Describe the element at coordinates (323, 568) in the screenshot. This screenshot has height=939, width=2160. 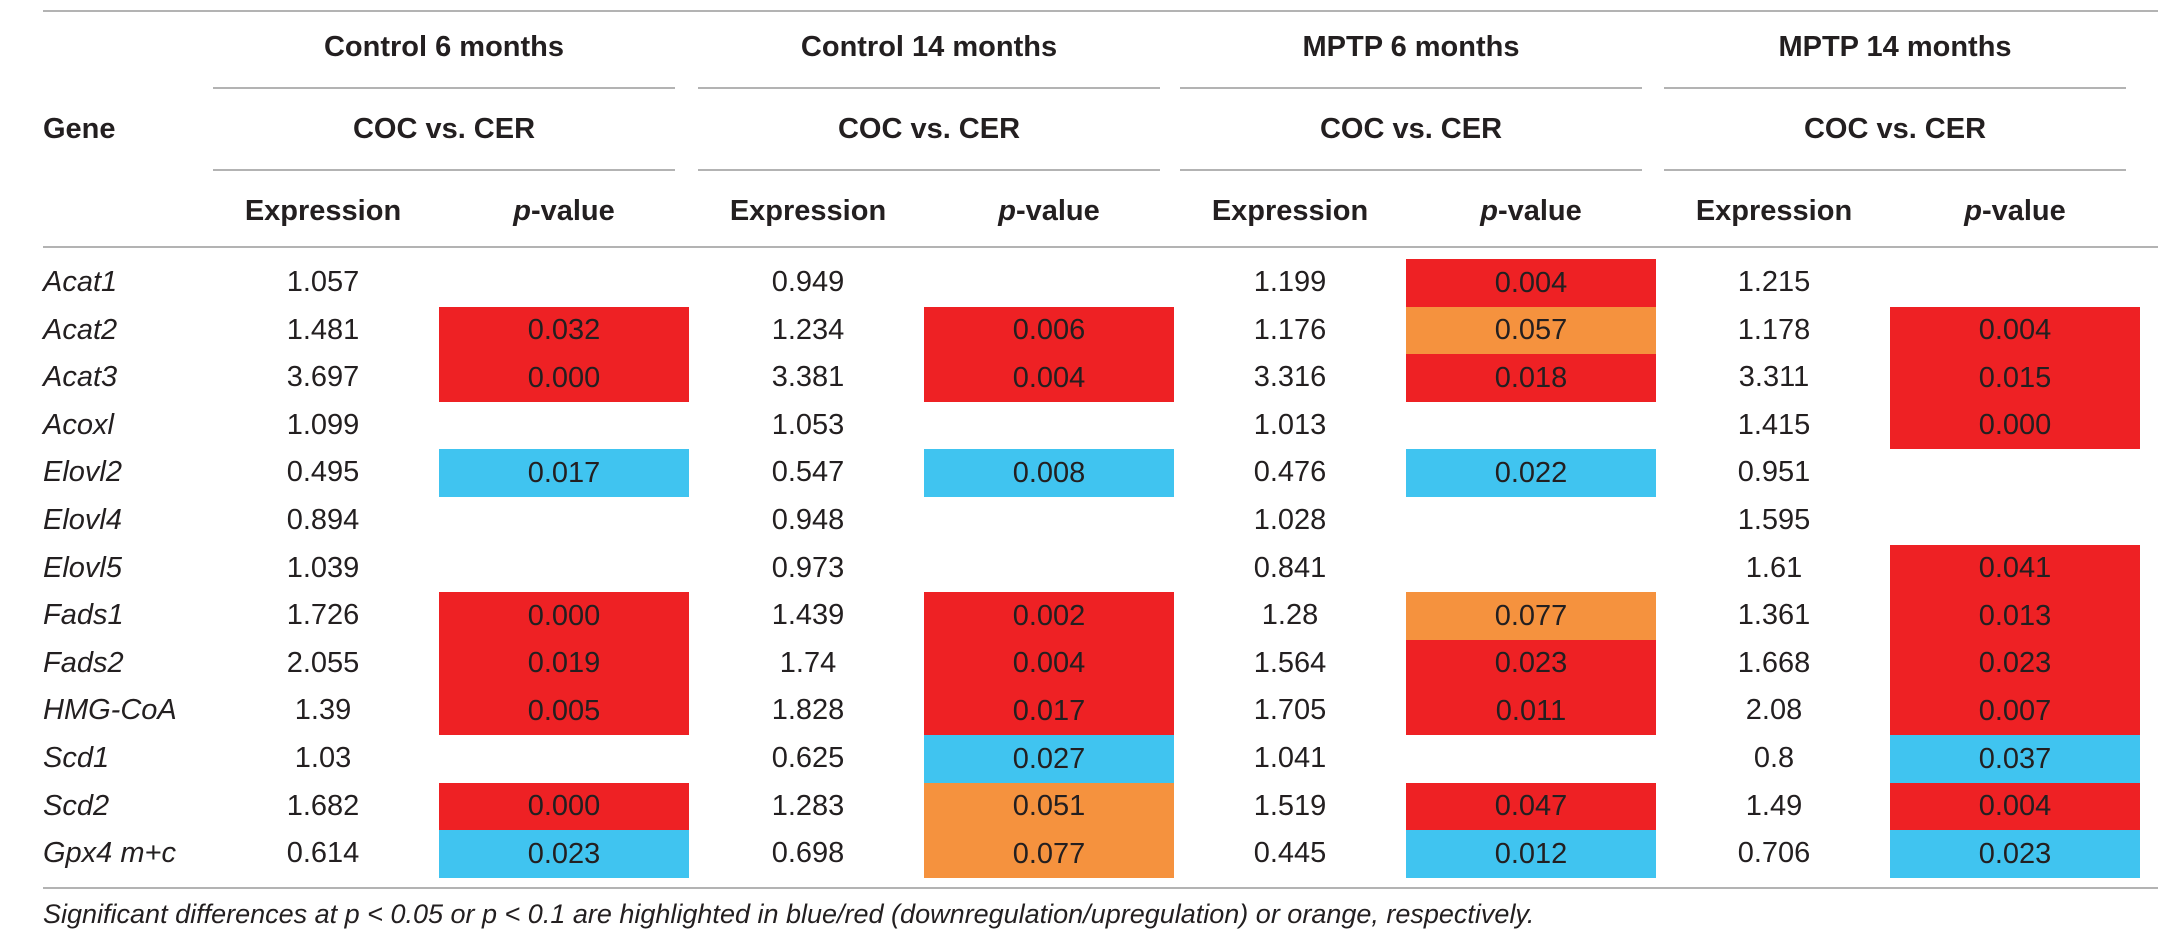
I see `expression-value: 1.039` at that location.